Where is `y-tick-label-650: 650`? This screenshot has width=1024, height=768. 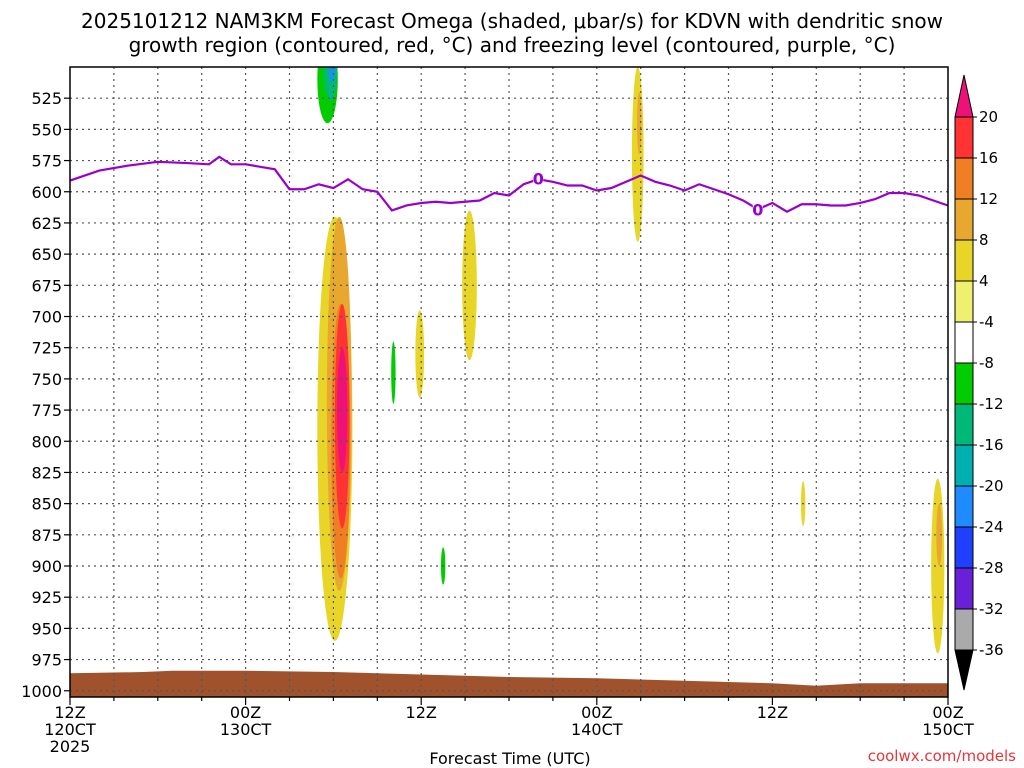
y-tick-label-650: 650 is located at coordinates (46, 254).